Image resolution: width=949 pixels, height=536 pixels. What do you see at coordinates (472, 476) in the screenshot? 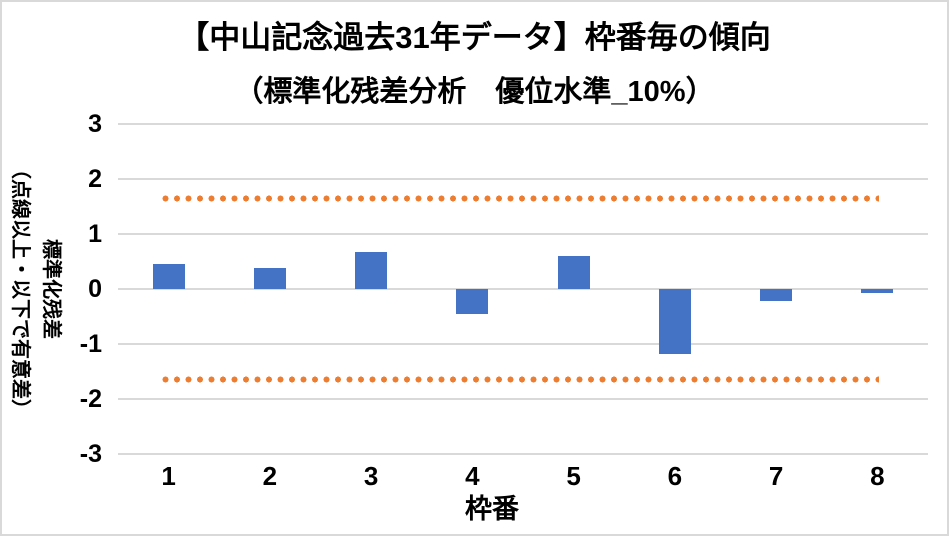
I see `x-tick-label-4: 4` at bounding box center [472, 476].